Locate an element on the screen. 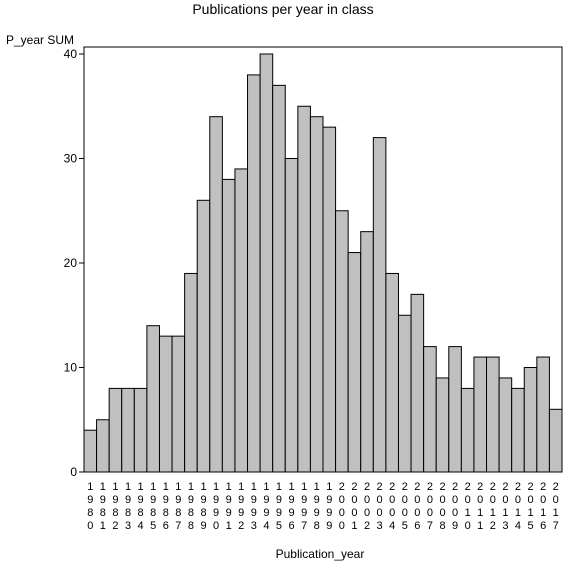 The width and height of the screenshot is (567, 567). bar-2005 is located at coordinates (404, 393).